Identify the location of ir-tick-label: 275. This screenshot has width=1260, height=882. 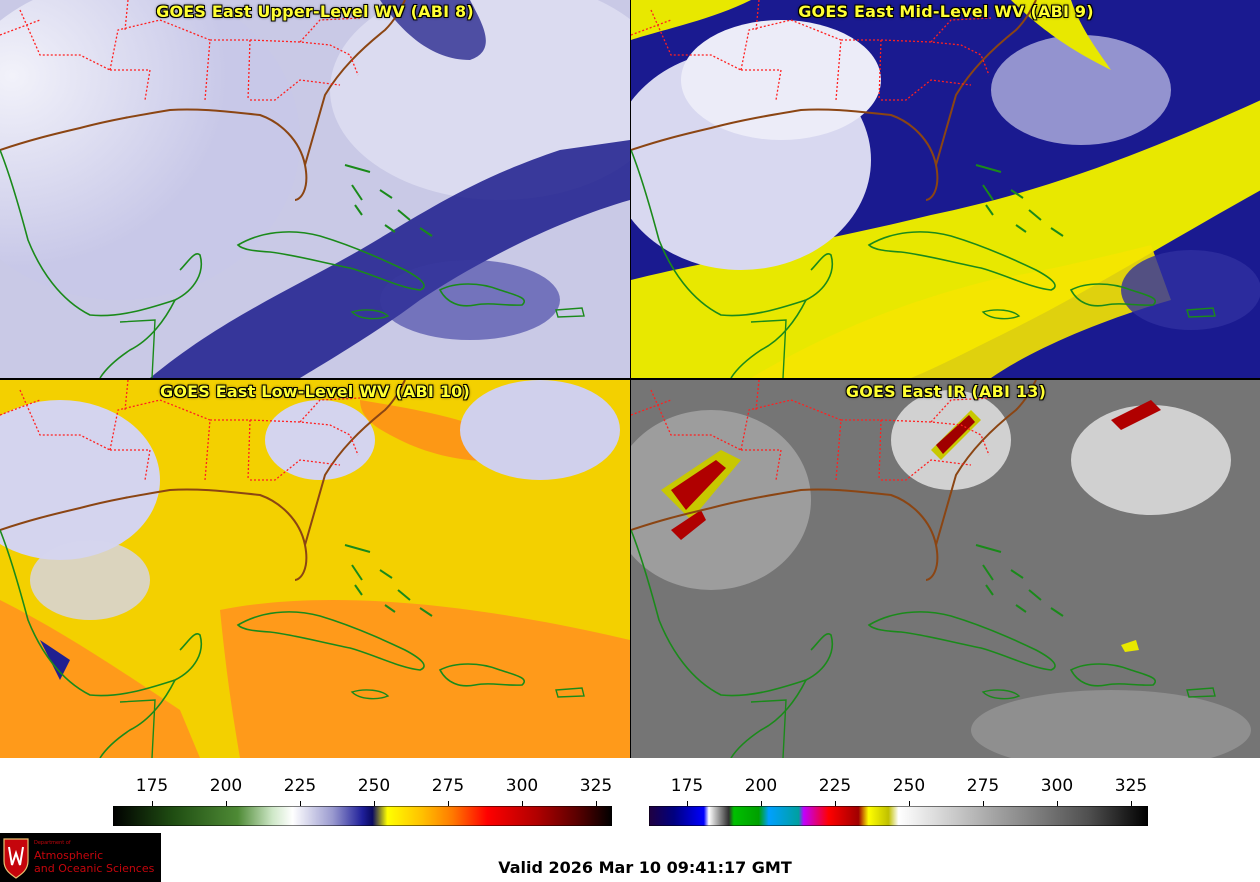
(983, 786).